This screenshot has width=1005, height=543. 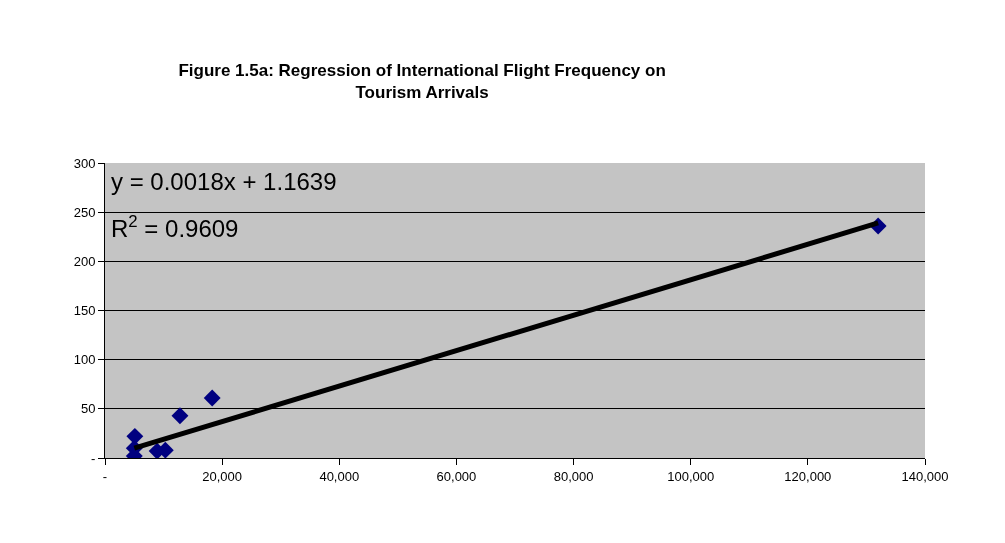 What do you see at coordinates (339, 476) in the screenshot?
I see `x-tick-label: 40,000` at bounding box center [339, 476].